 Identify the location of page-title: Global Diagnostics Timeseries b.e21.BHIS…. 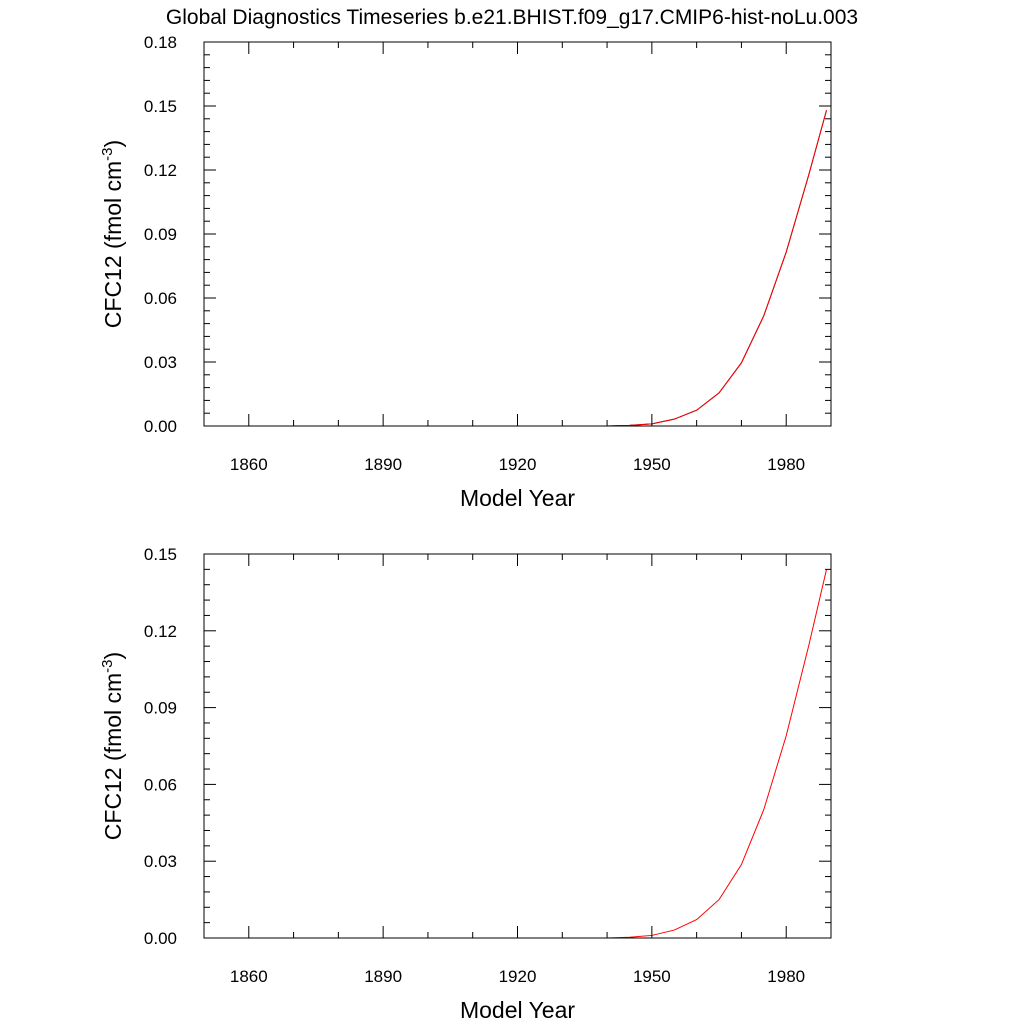
(512, 17).